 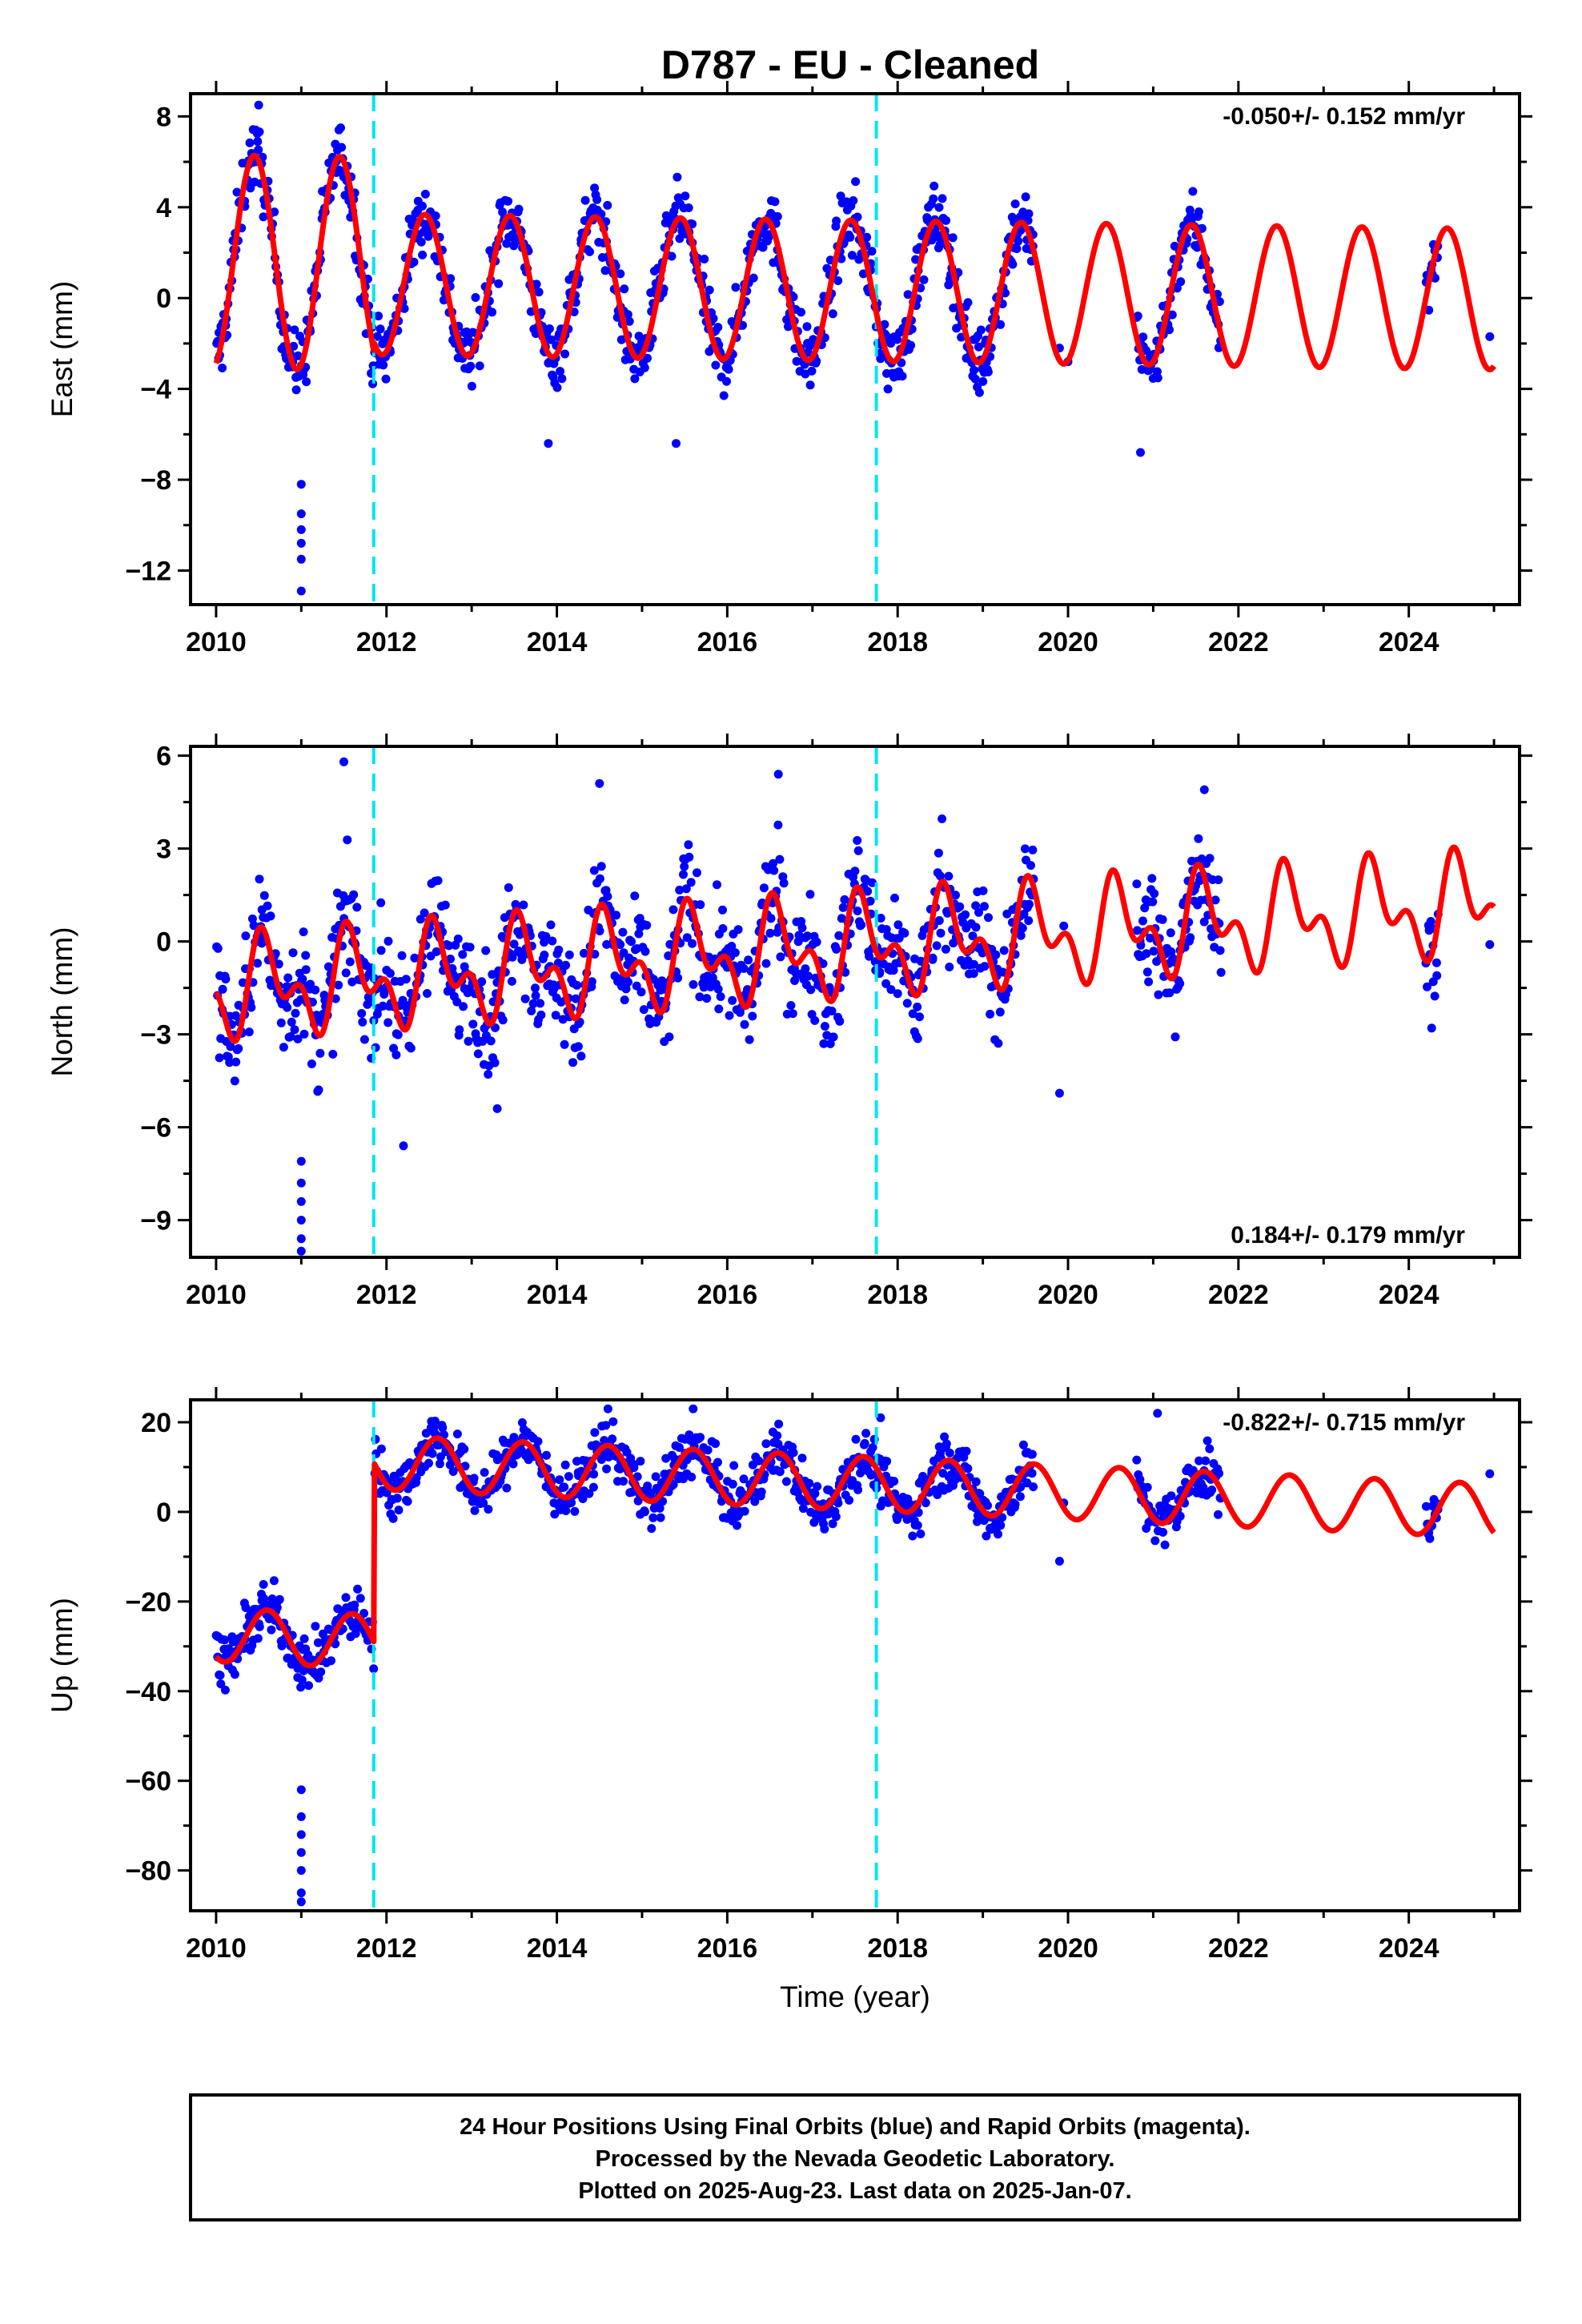 I want to click on model-curve, so click(x=855, y=944).